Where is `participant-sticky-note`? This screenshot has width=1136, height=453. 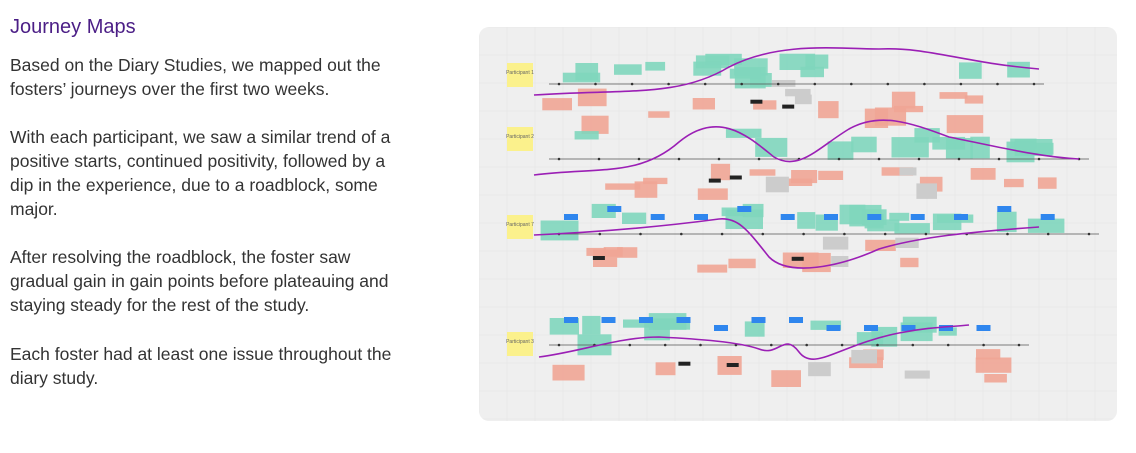
participant-sticky-note is located at coordinates (520, 75).